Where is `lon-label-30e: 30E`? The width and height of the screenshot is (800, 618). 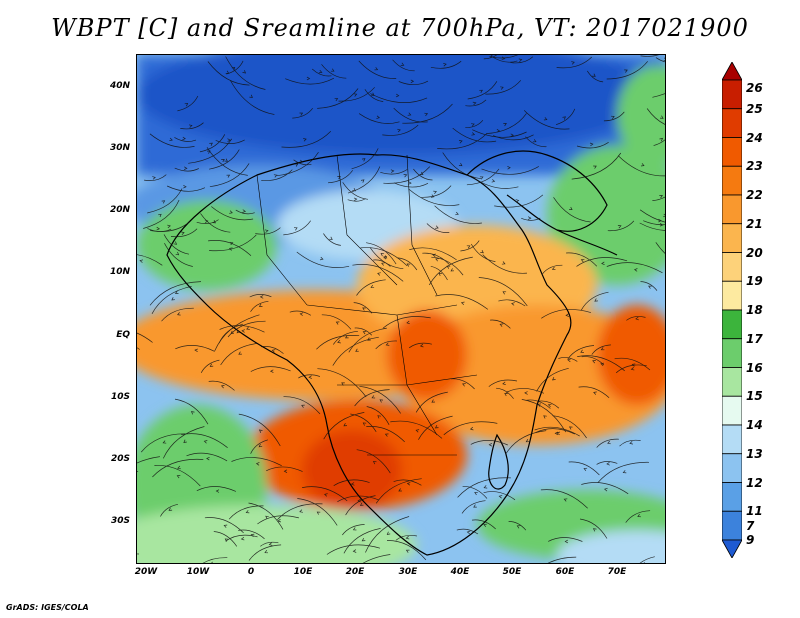 lon-label-30e: 30E is located at coordinates (408, 572).